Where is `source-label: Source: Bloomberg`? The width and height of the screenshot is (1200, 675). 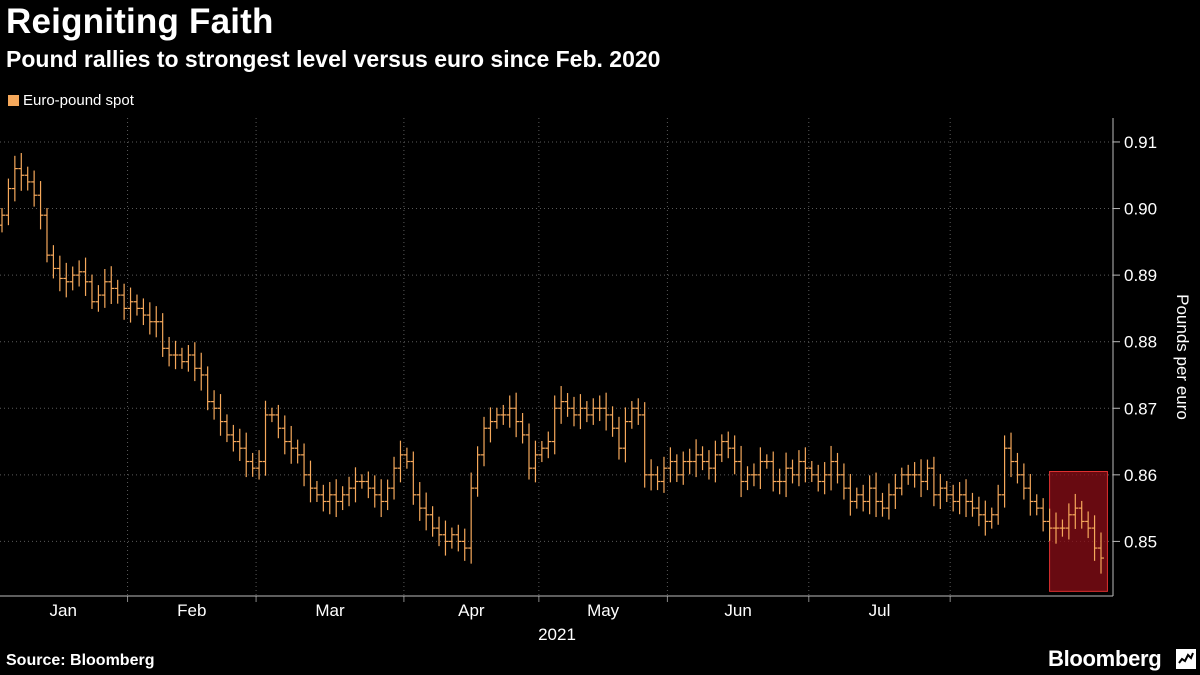
source-label: Source: Bloomberg is located at coordinates (80, 660).